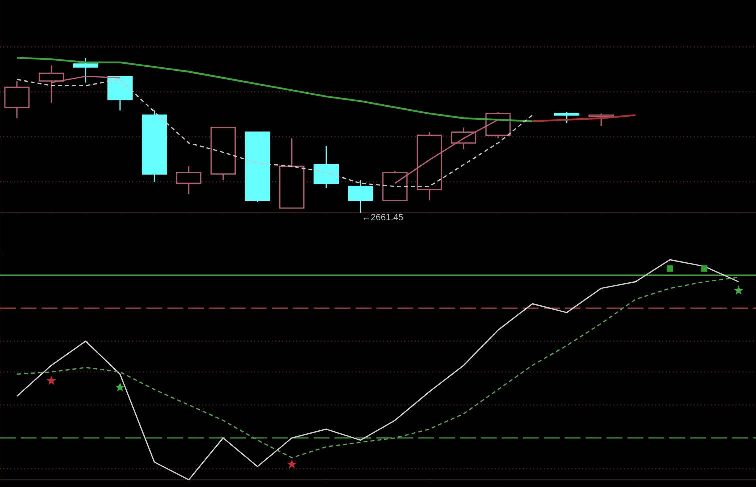 This screenshot has width=756, height=487. What do you see at coordinates (384, 217) in the screenshot?
I see `text: ←2661.45` at bounding box center [384, 217].